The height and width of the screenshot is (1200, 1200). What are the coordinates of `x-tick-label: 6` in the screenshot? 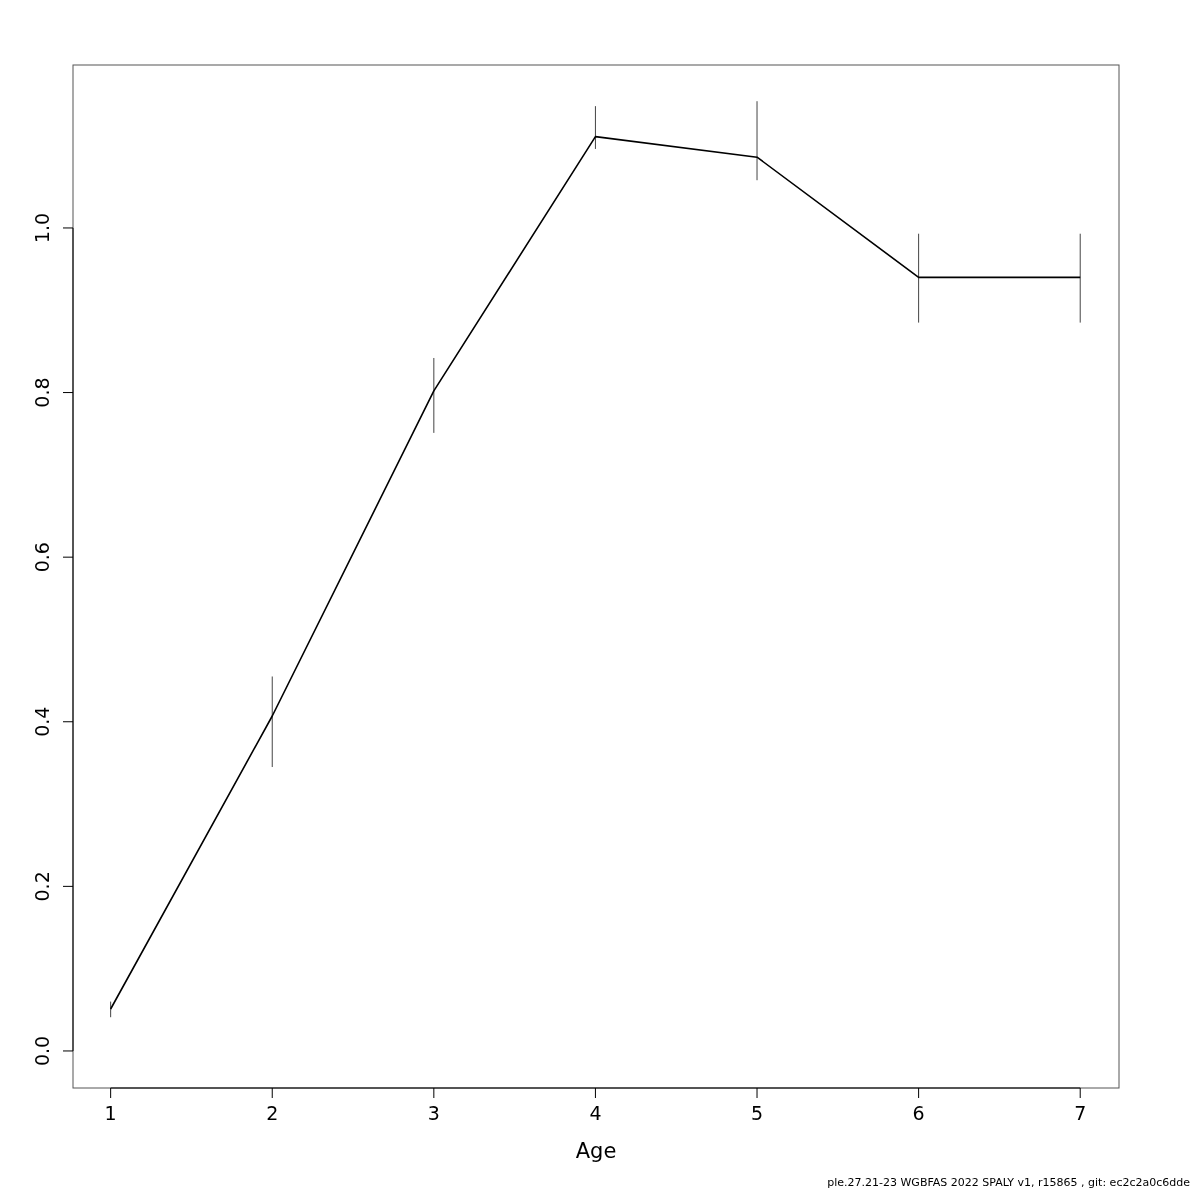 It's located at (918, 1113).